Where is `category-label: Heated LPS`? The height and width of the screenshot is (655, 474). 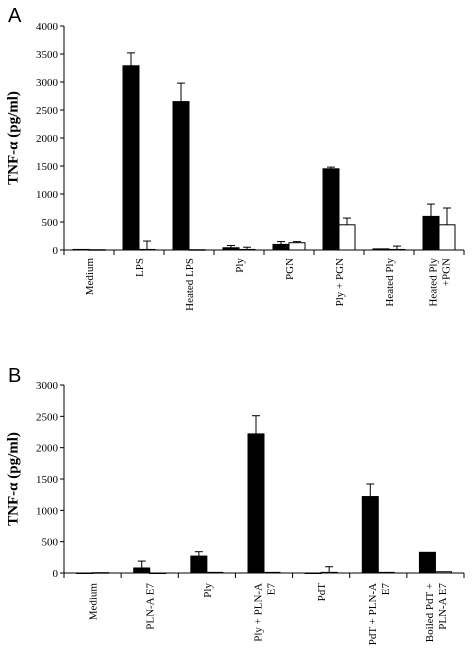 category-label: Heated LPS is located at coordinates (190, 284).